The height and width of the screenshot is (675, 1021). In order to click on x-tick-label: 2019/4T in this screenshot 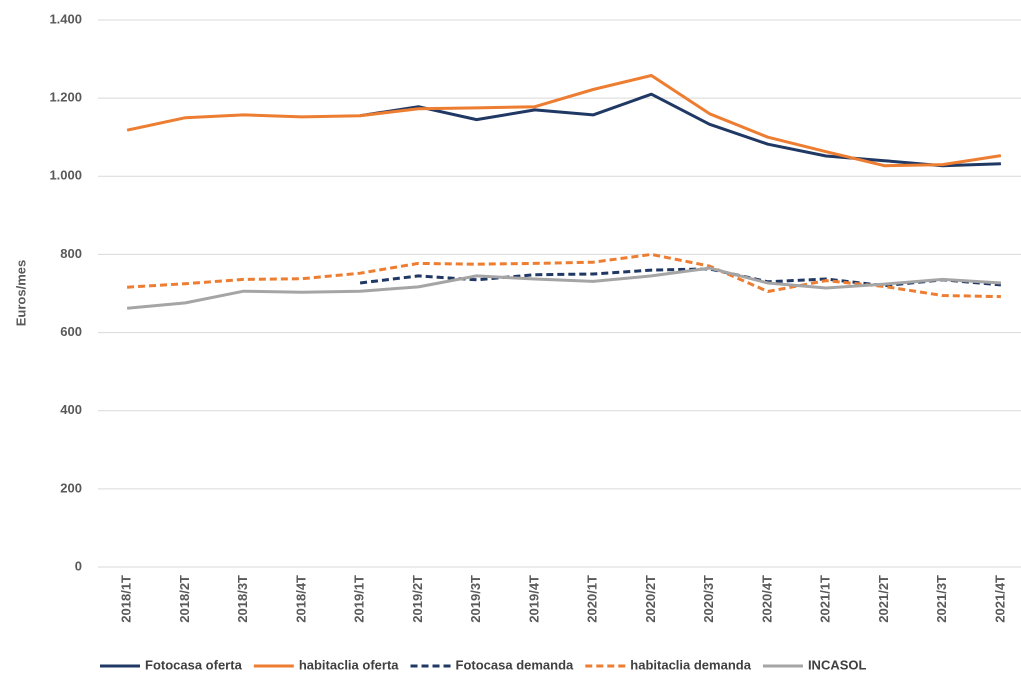, I will do `click(533, 599)`.